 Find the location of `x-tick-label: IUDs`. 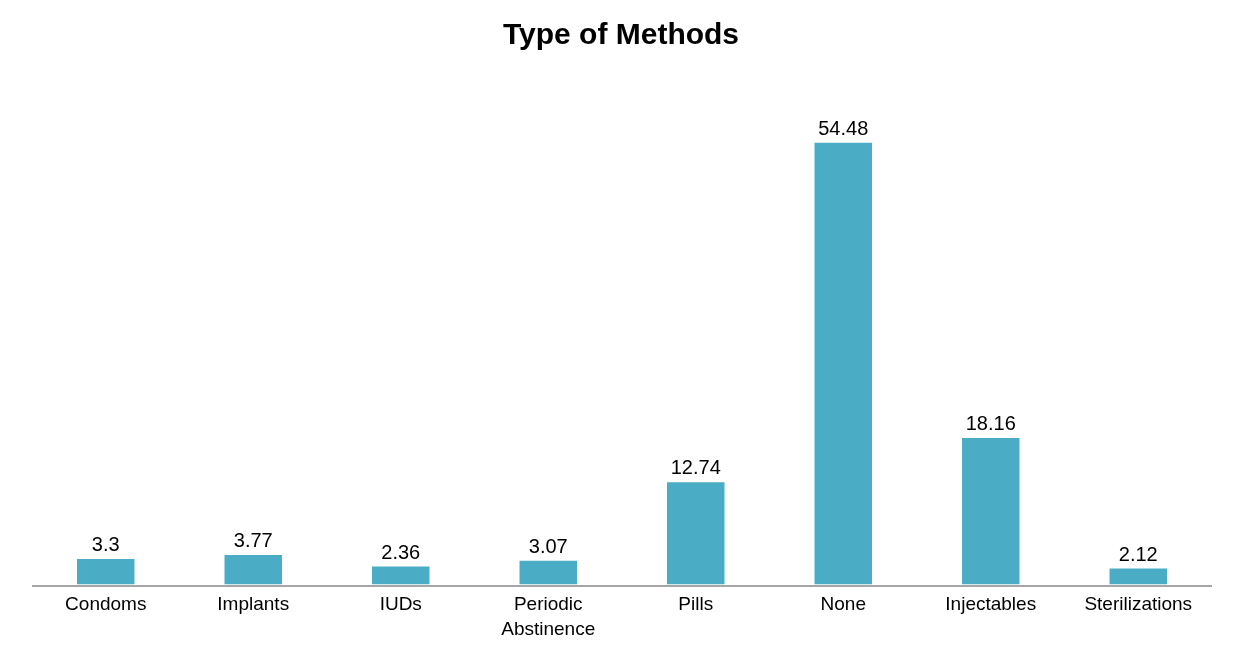

x-tick-label: IUDs is located at coordinates (400, 603).